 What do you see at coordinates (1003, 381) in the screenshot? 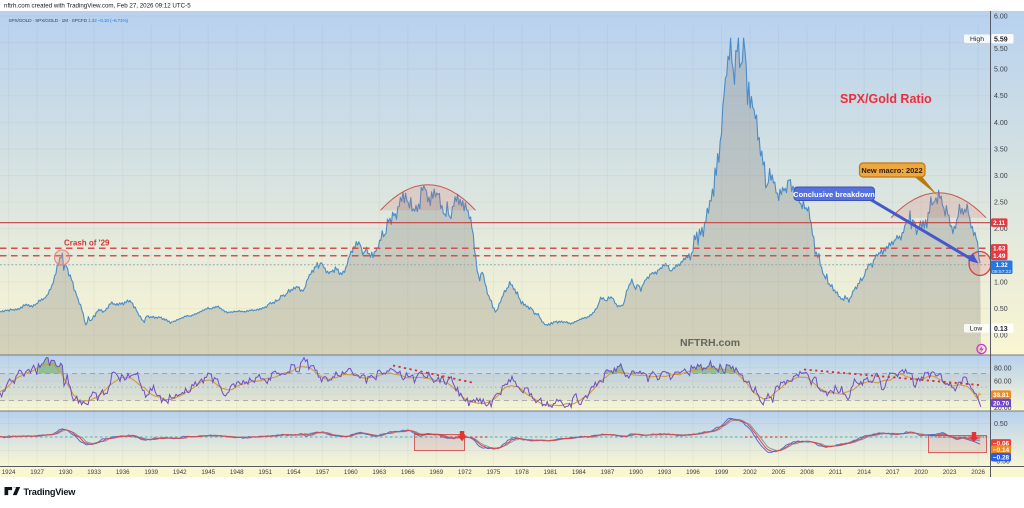
I see `svg-text: 60.00` at bounding box center [1003, 381].